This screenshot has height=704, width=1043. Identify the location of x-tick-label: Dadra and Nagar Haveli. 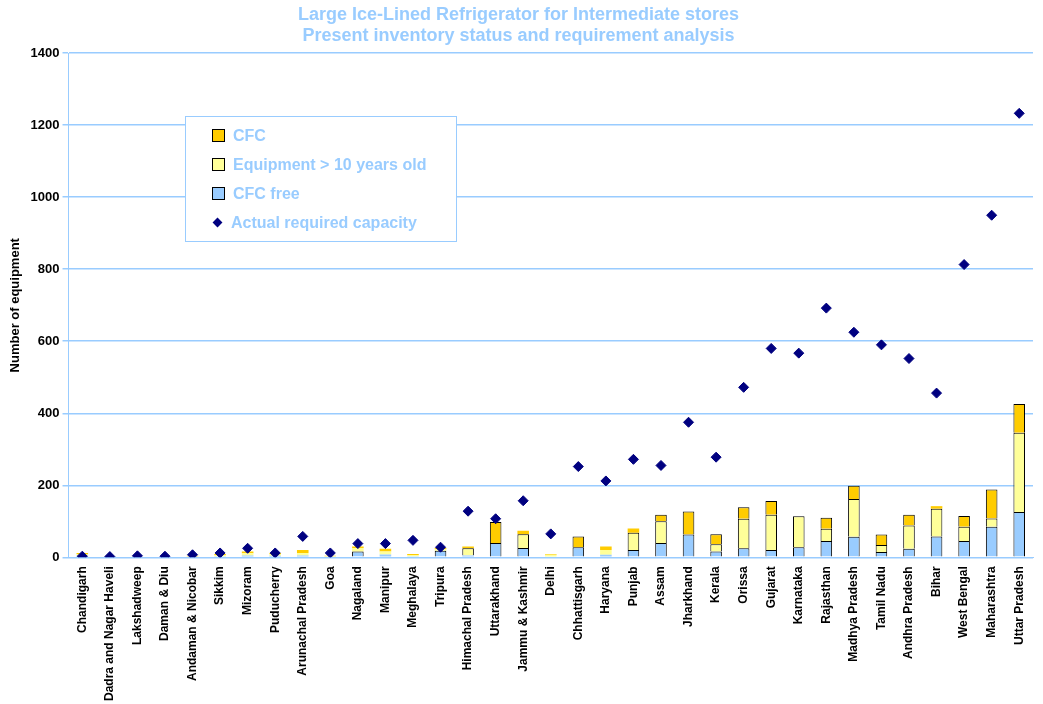
(109, 633).